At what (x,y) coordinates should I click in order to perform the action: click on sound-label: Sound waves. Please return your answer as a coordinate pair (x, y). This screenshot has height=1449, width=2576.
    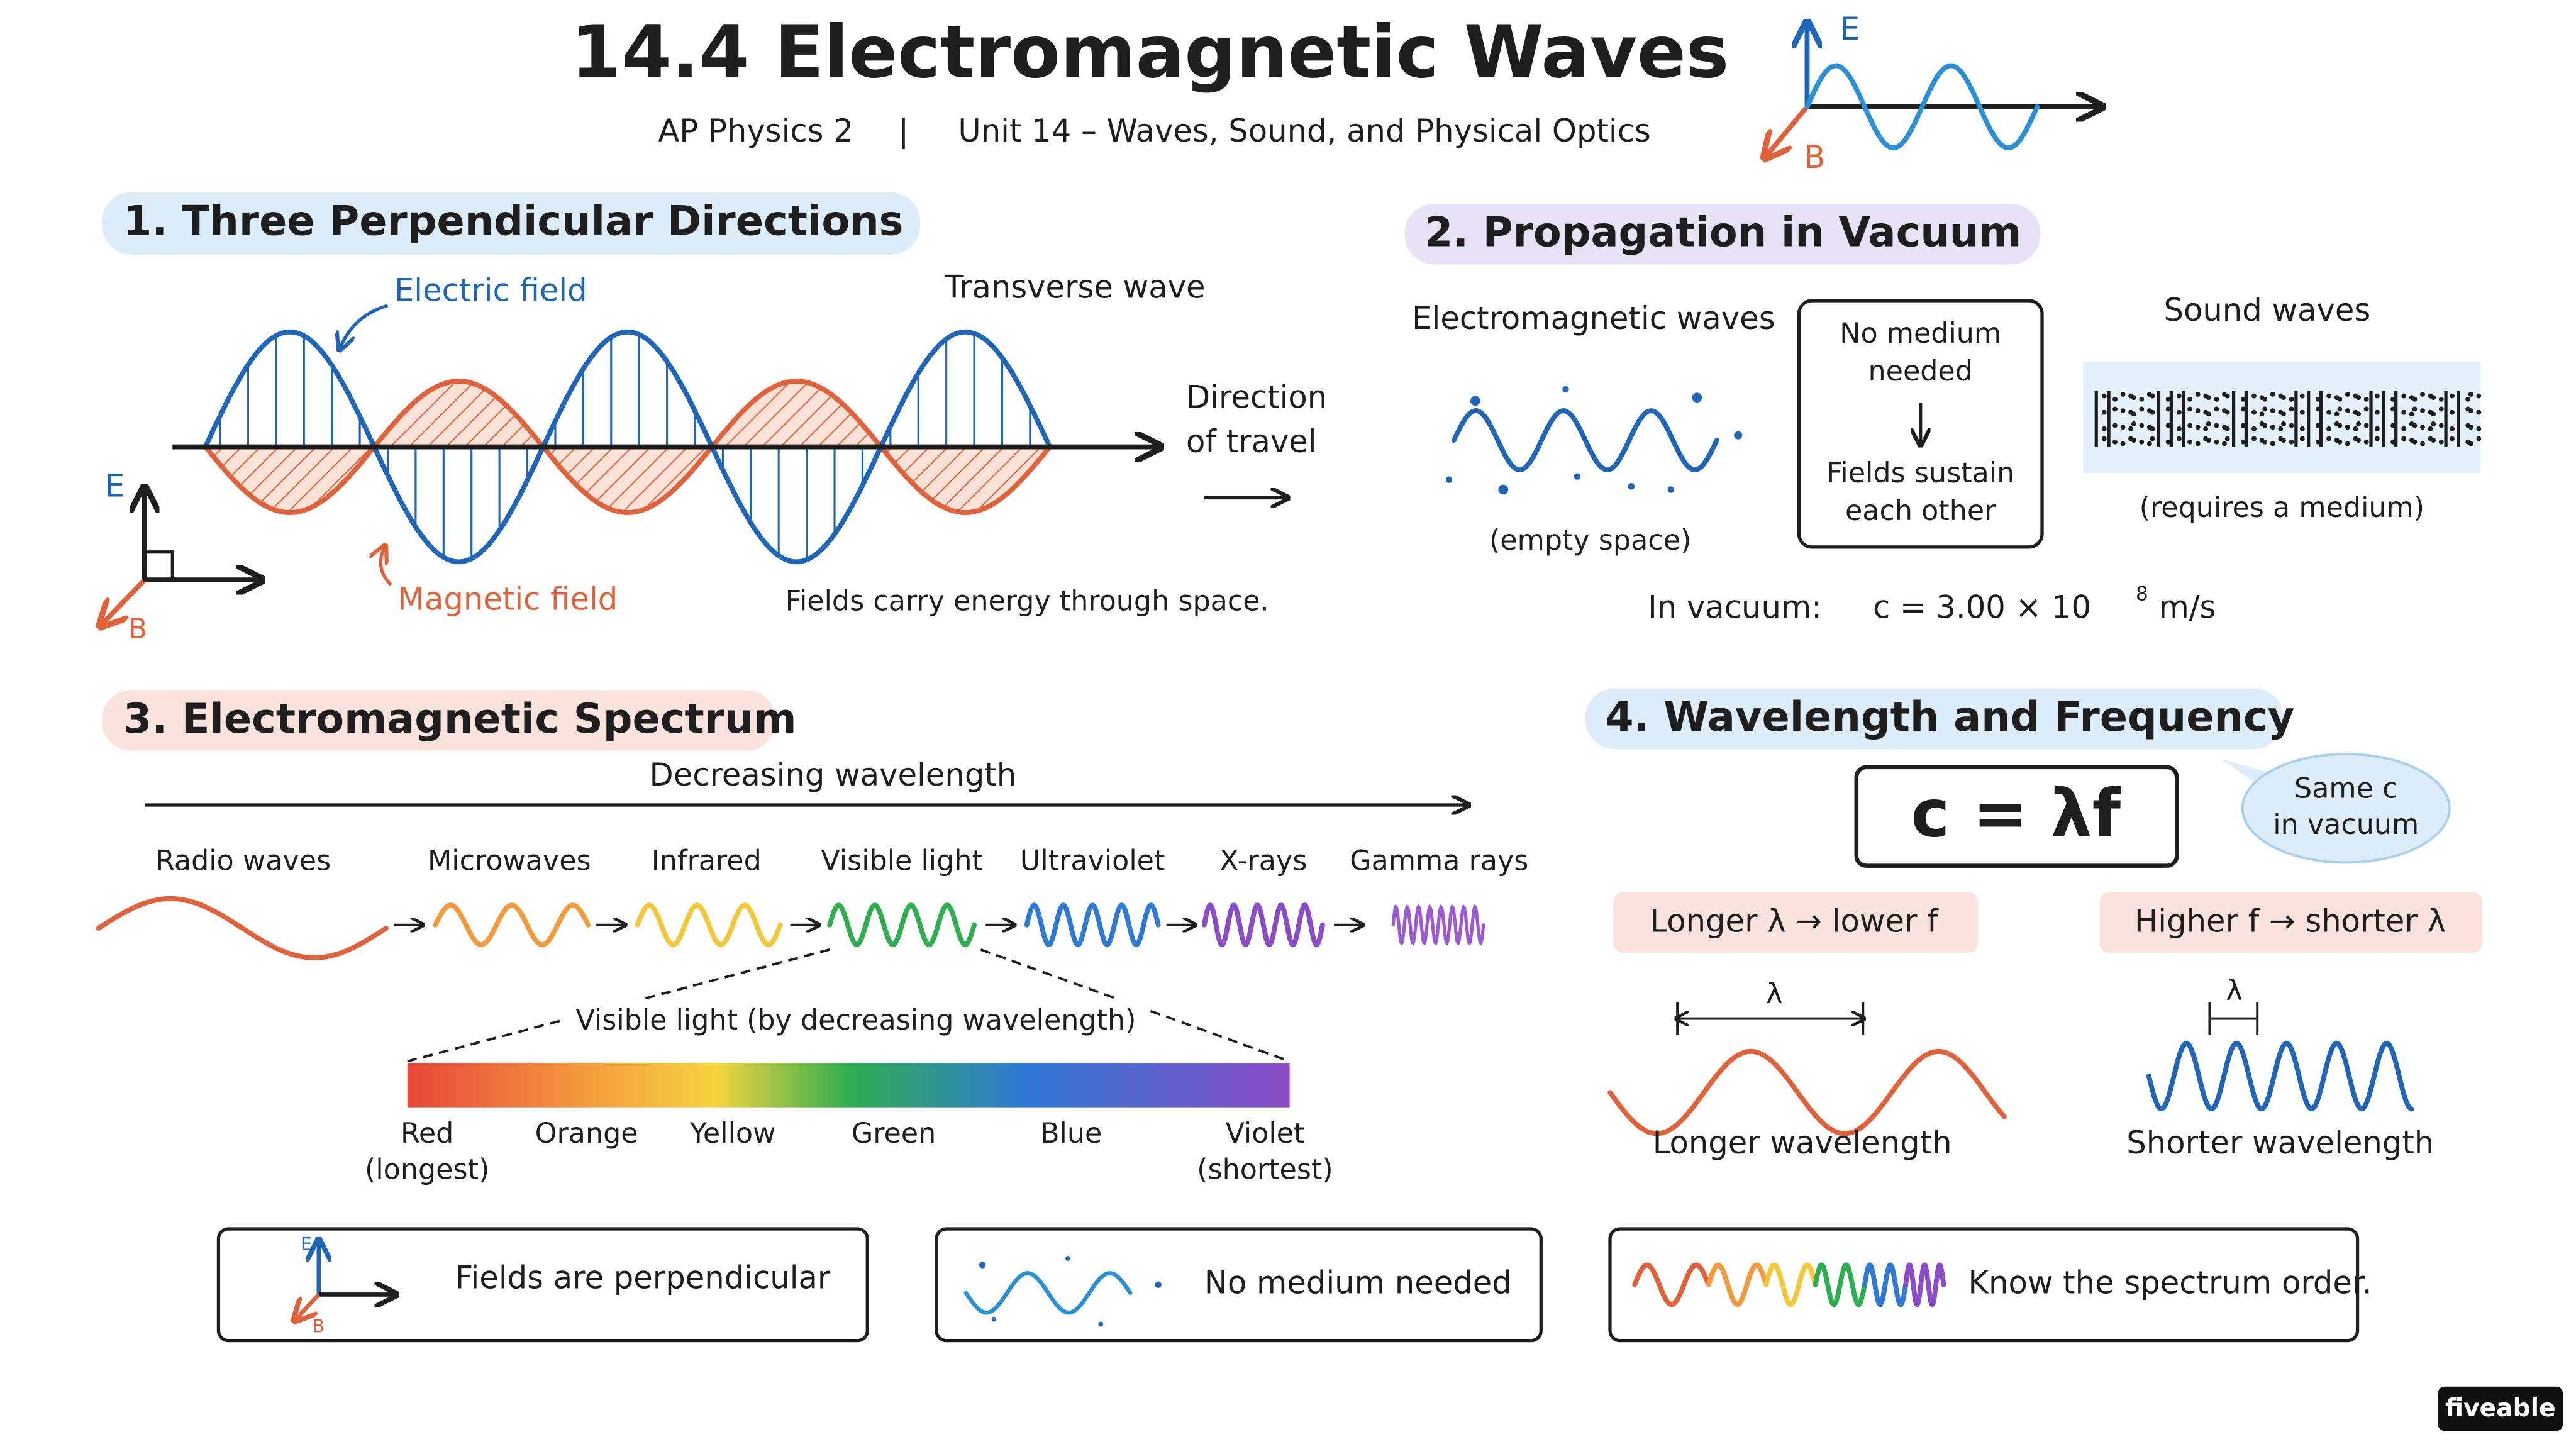
    Looking at the image, I should click on (2266, 310).